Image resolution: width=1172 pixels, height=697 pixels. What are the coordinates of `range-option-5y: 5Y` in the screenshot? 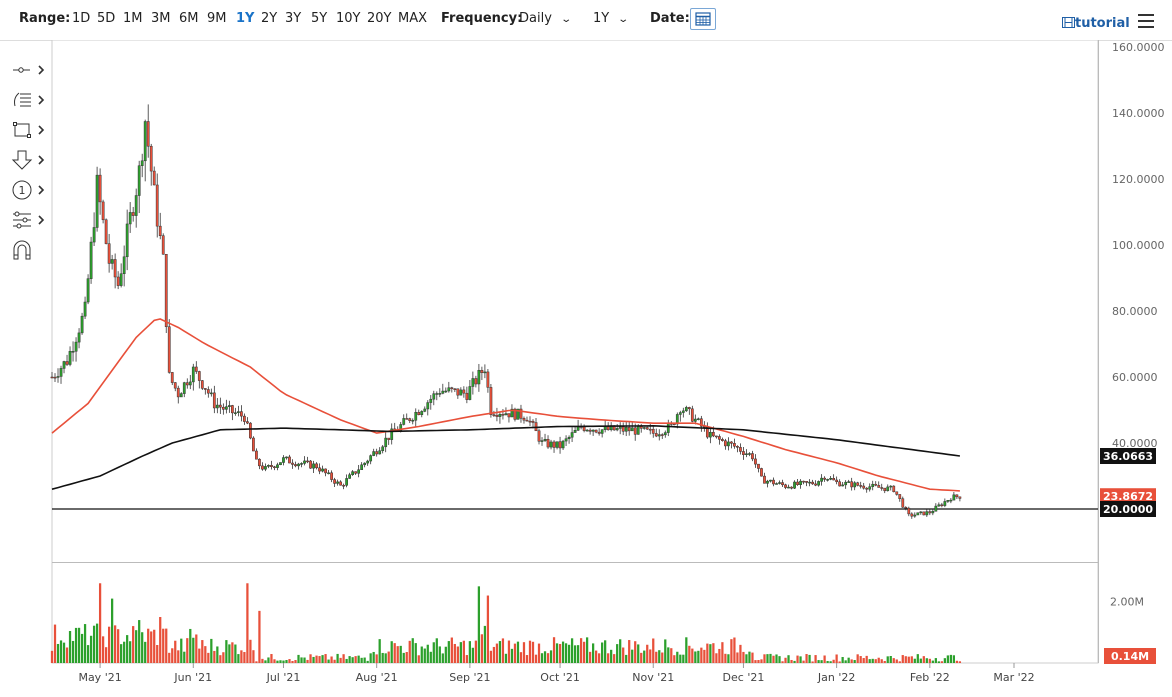 It's located at (319, 18).